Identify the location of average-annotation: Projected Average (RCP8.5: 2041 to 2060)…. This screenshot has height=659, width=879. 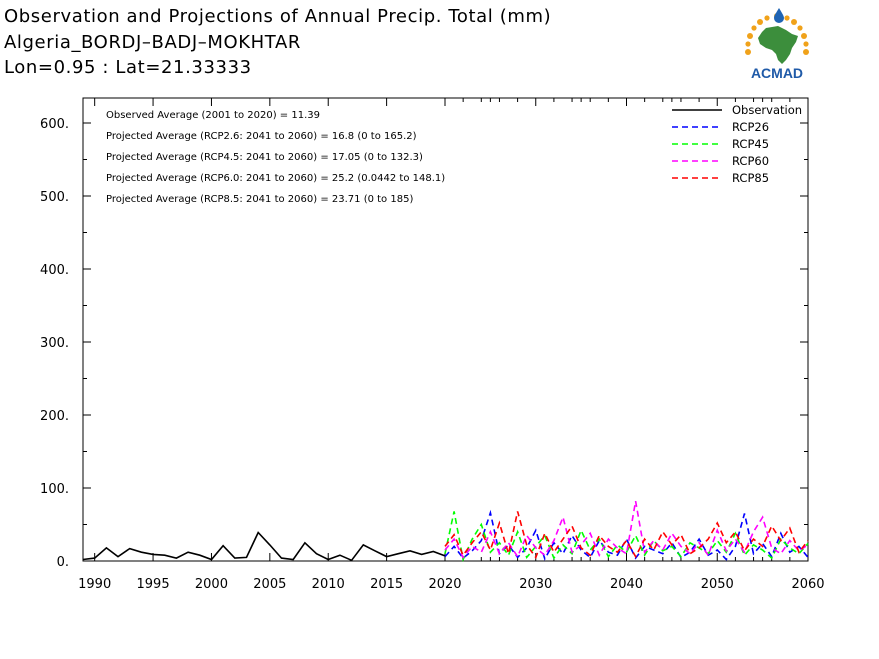
(259, 199).